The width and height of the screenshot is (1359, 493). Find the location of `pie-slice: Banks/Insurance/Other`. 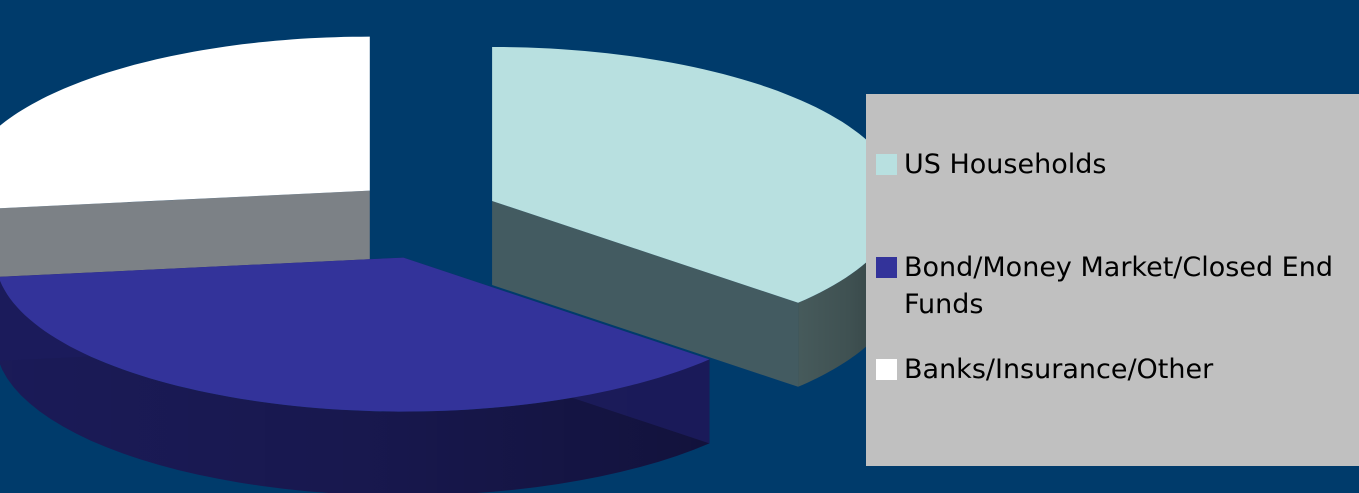

pie-slice: Banks/Insurance/Other is located at coordinates (185, 165).